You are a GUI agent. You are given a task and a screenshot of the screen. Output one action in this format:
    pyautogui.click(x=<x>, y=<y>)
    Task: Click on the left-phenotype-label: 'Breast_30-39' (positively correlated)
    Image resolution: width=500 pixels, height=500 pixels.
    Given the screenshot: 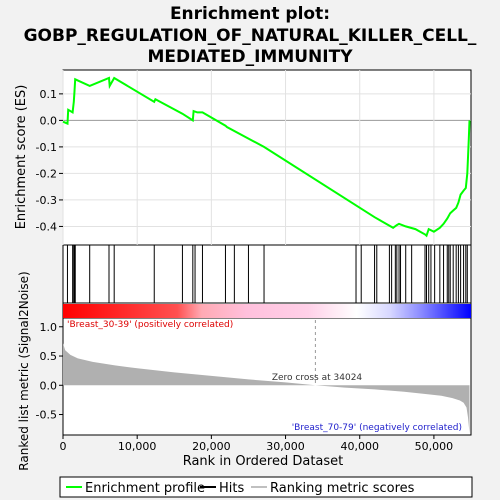 What is the action you would take?
    pyautogui.click(x=150, y=325)
    